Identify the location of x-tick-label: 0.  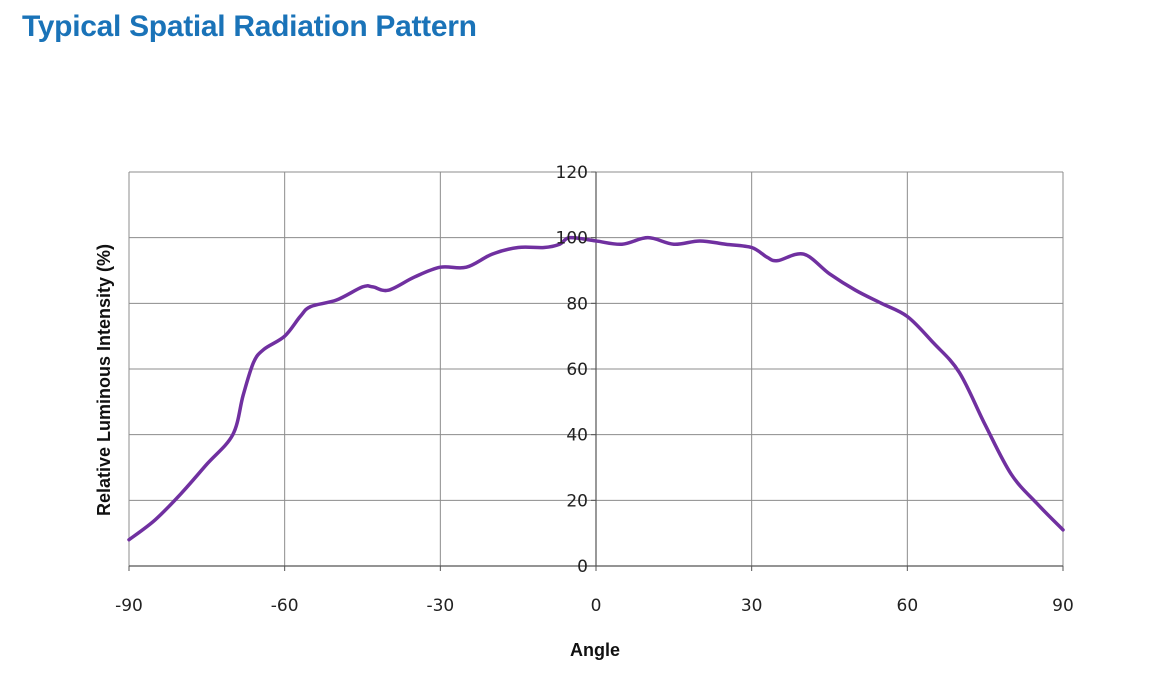
(596, 606).